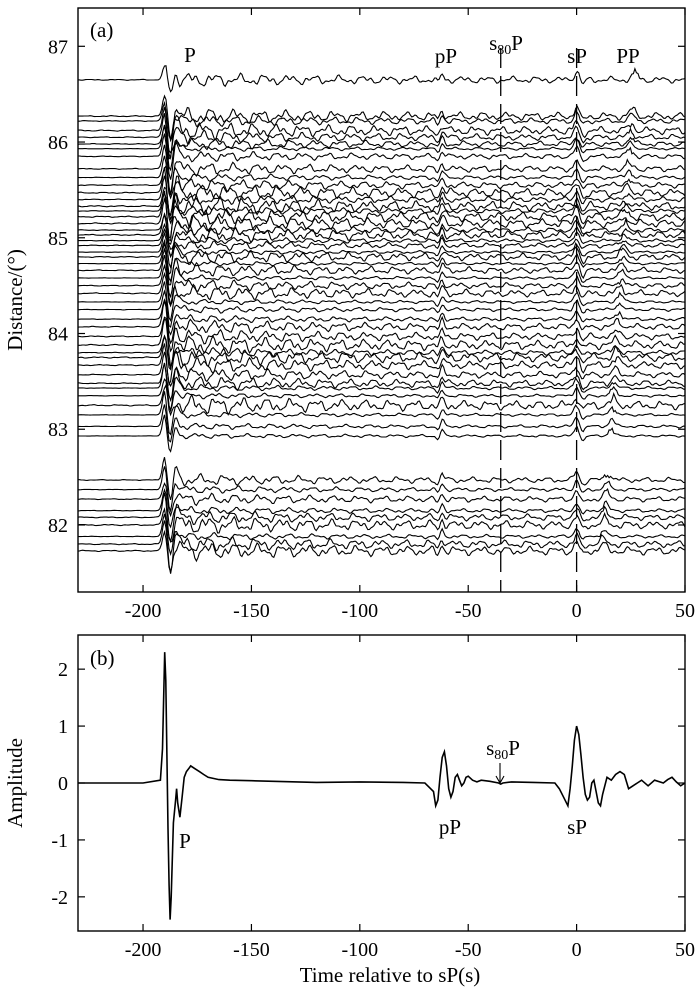  I want to click on y-tick-label: 83, so click(58, 430).